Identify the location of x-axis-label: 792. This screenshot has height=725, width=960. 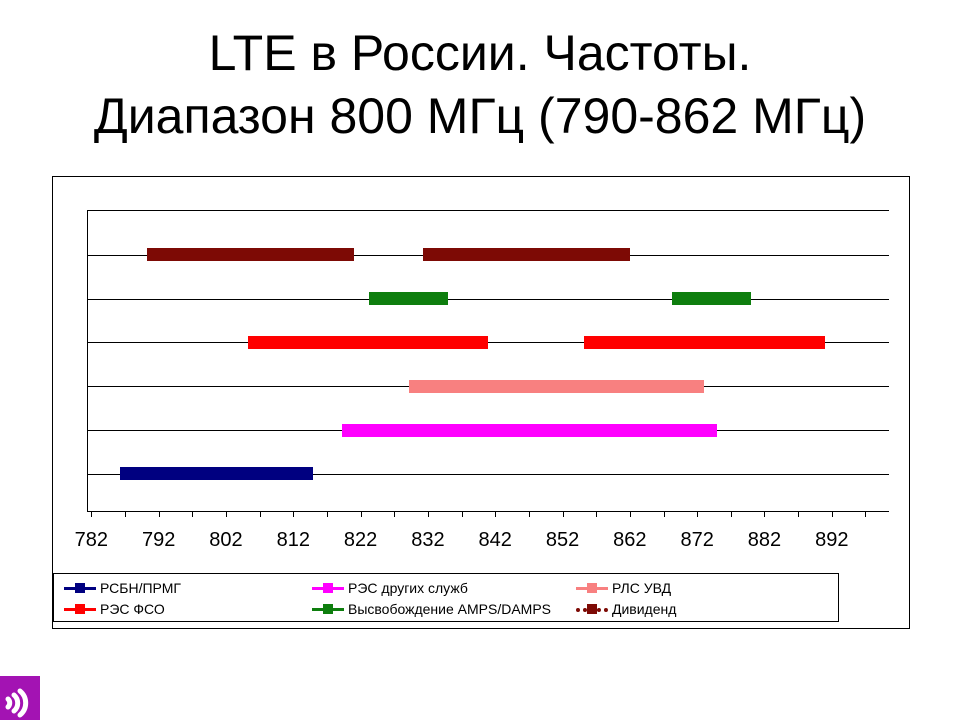
(158, 540).